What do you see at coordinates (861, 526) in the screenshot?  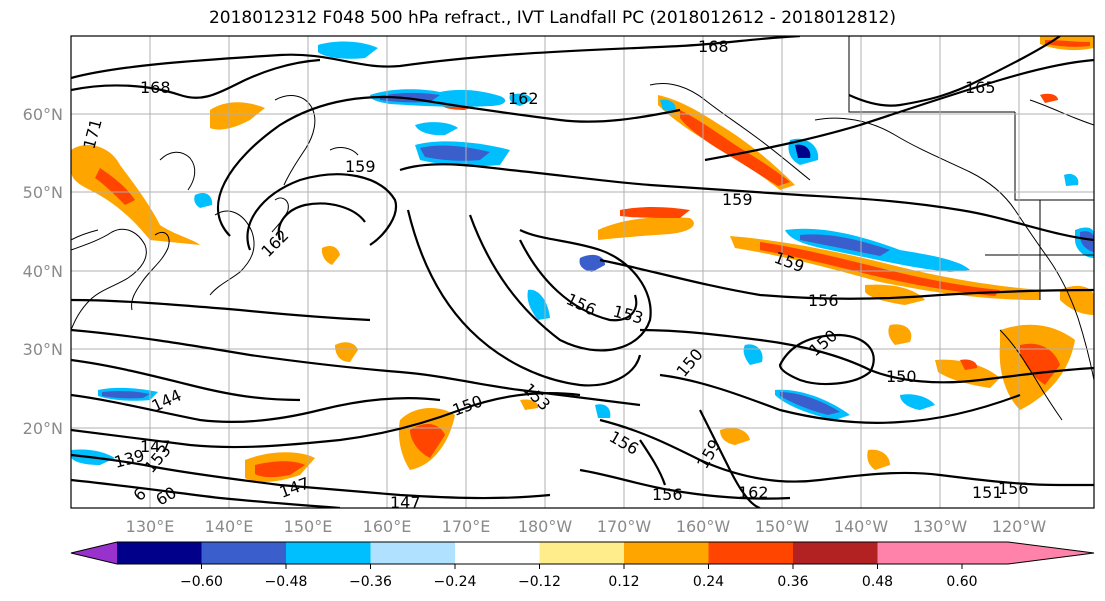 I see `lon-label: 140°W` at bounding box center [861, 526].